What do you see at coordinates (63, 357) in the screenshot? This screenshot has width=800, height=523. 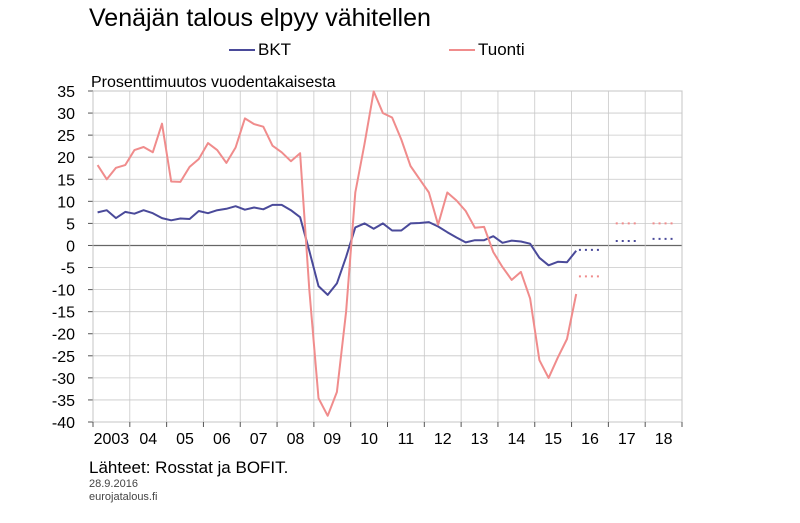 I see `y-tick-label: -25` at bounding box center [63, 357].